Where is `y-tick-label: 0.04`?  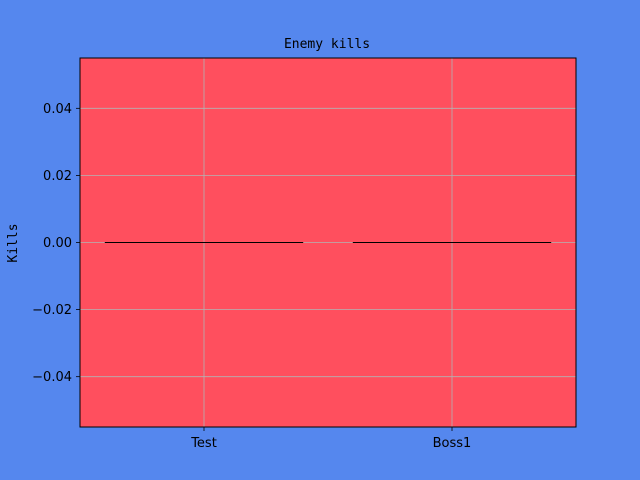
y-tick-label: 0.04 is located at coordinates (57, 109).